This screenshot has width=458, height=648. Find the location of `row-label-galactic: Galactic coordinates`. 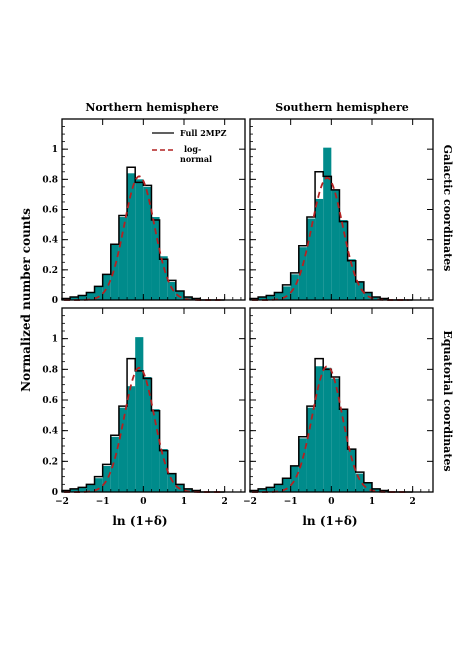

row-label-galactic: Galactic coordinates is located at coordinates (447, 208).